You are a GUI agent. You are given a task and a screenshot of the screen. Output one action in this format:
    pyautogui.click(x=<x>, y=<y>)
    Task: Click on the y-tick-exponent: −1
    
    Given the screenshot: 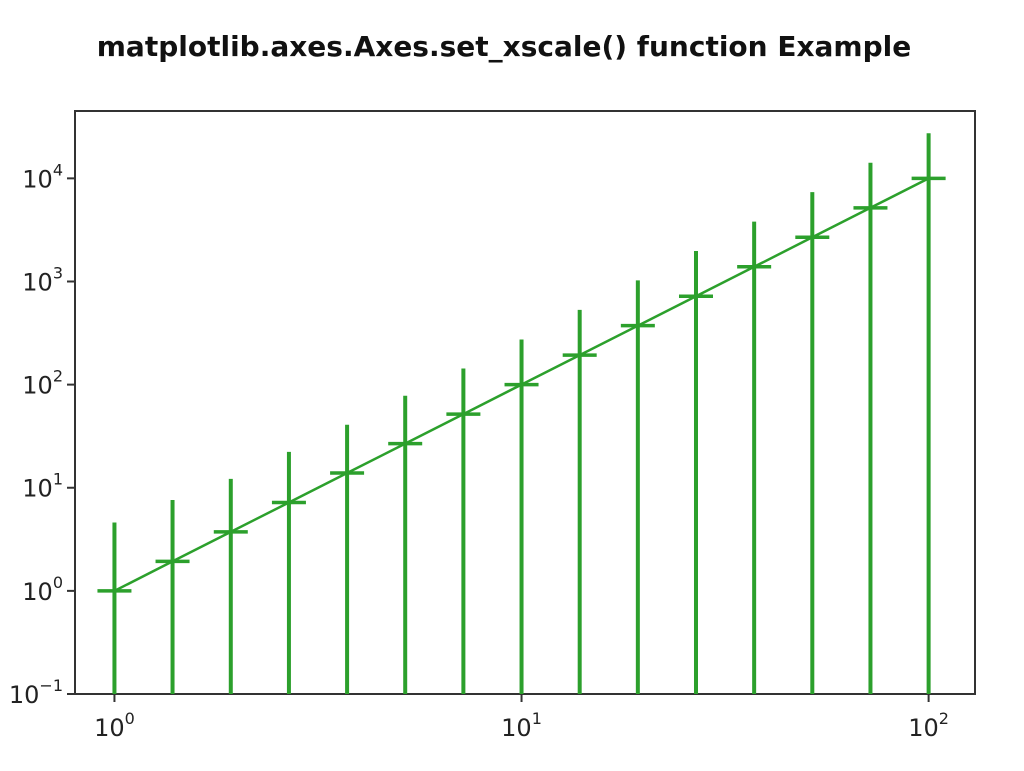 What is the action you would take?
    pyautogui.click(x=51, y=685)
    